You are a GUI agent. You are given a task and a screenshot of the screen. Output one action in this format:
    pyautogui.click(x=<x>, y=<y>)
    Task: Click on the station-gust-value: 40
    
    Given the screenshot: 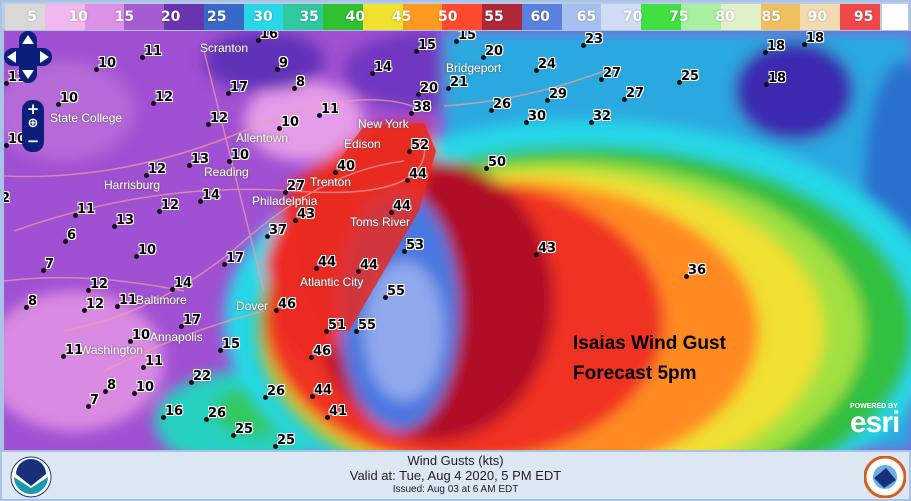 What is the action you would take?
    pyautogui.click(x=346, y=166)
    